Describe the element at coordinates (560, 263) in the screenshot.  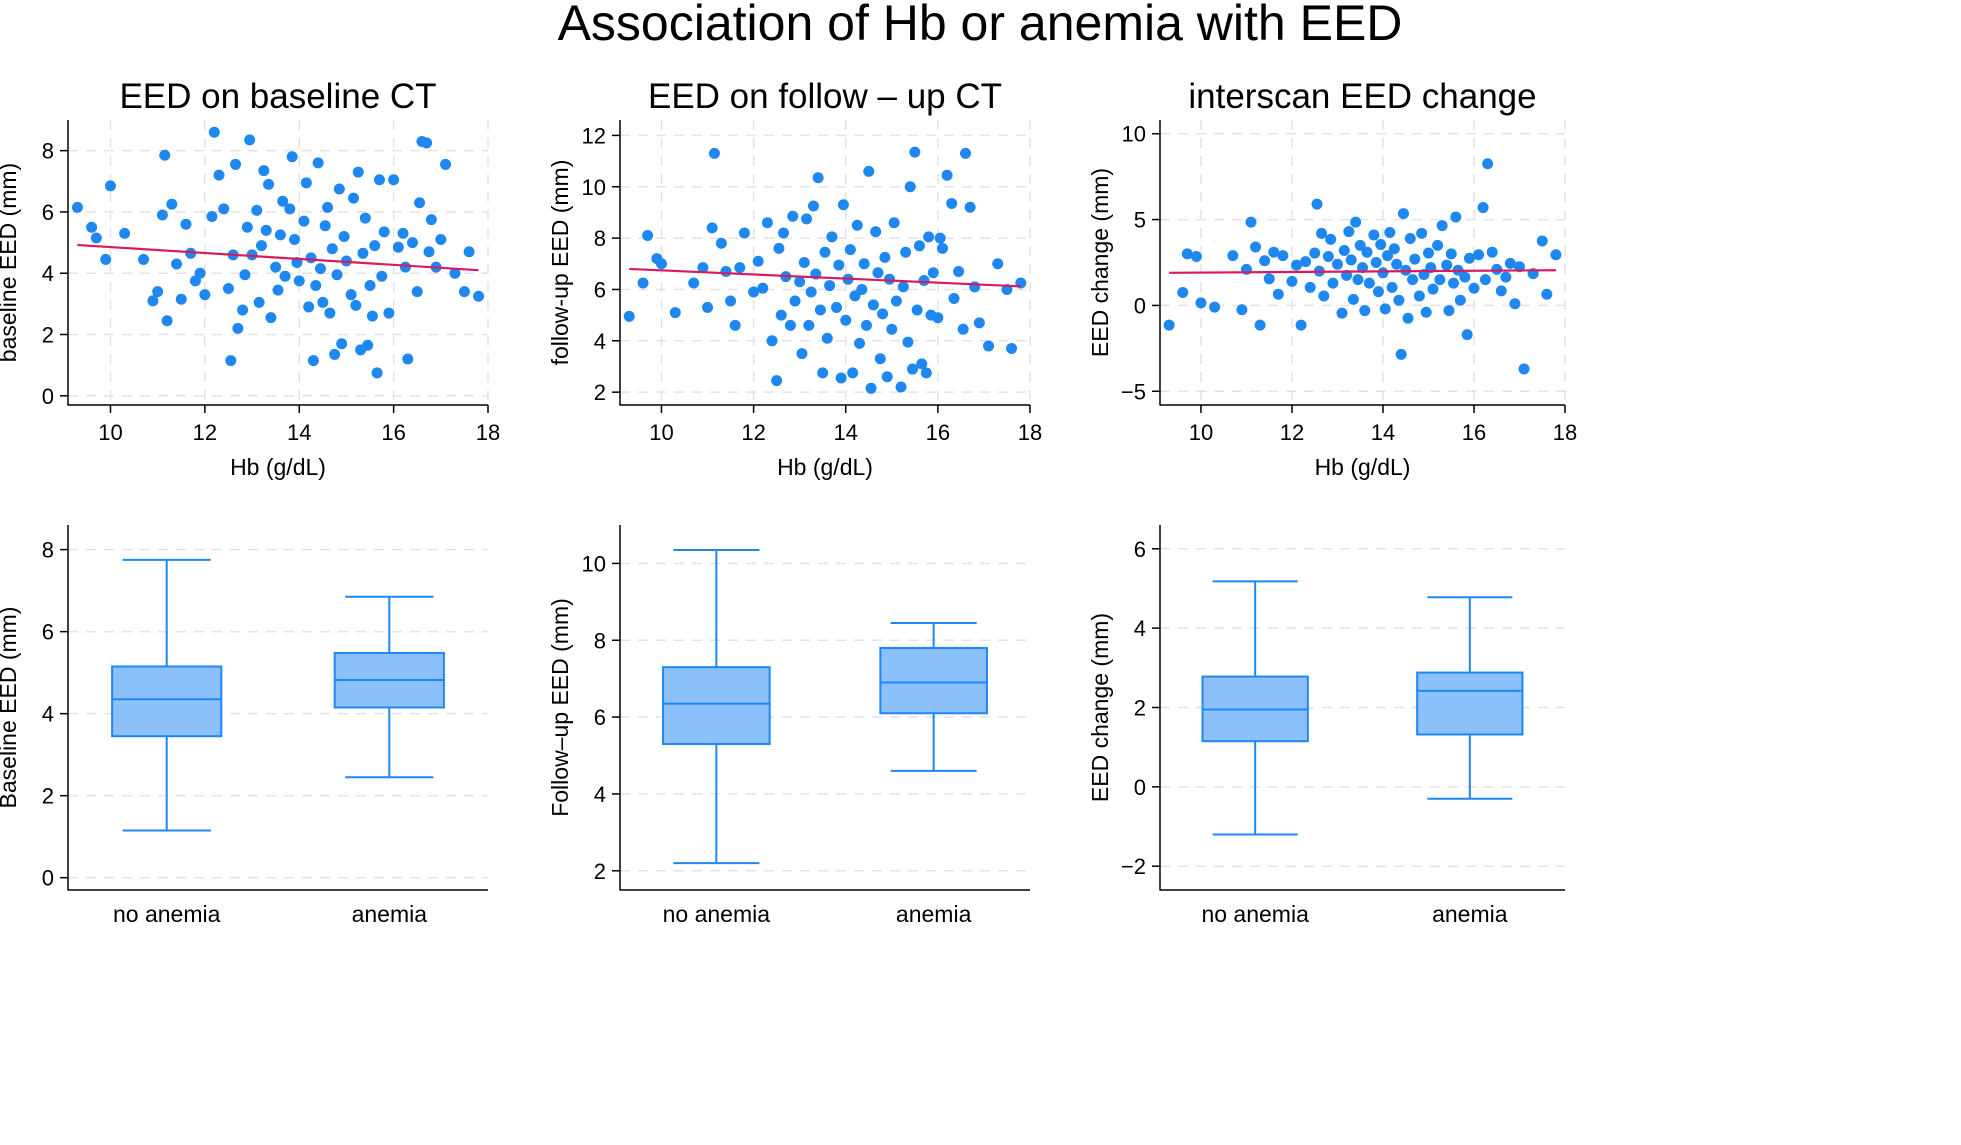
I see `y-axis-label: follow-up EED (mm)` at that location.